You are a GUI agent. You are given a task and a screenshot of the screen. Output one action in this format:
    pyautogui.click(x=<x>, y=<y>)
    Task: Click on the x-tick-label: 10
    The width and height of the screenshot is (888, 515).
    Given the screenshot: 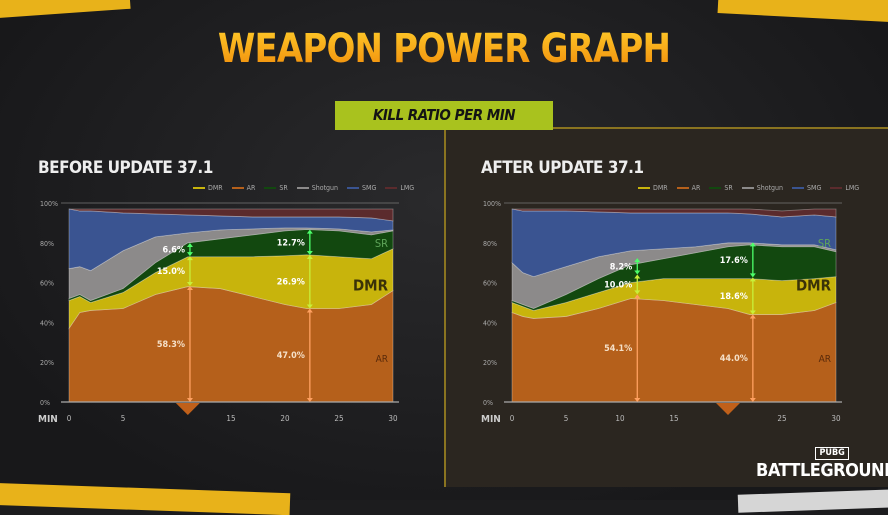 What is the action you would take?
    pyautogui.click(x=620, y=418)
    